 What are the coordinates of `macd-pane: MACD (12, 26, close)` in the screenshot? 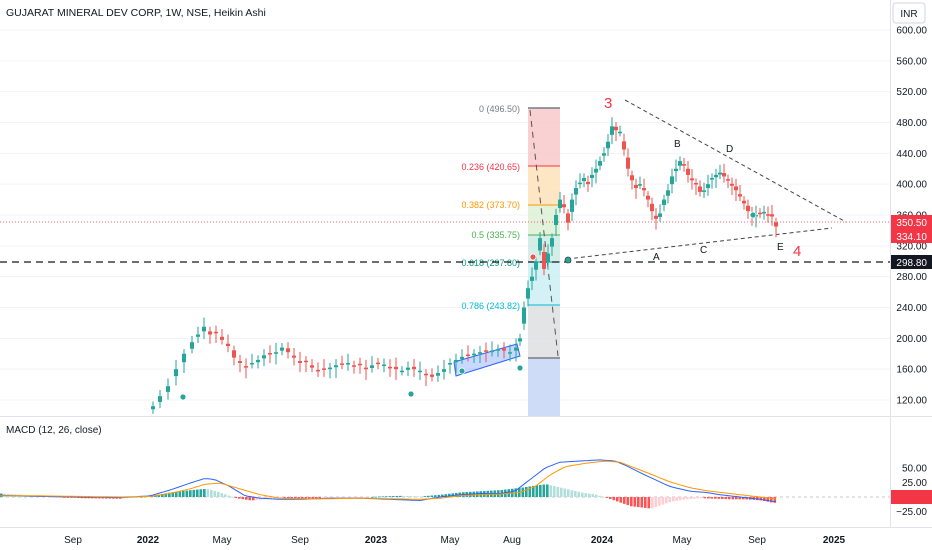 It's located at (445, 467).